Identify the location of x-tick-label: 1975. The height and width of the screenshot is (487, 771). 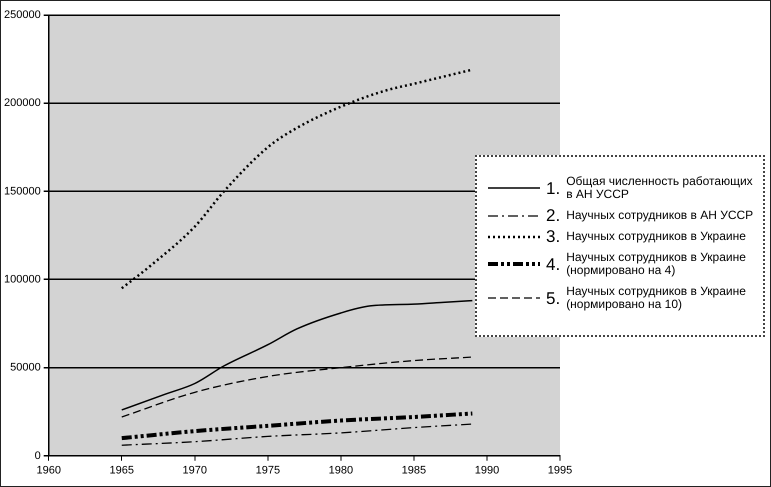
(268, 470).